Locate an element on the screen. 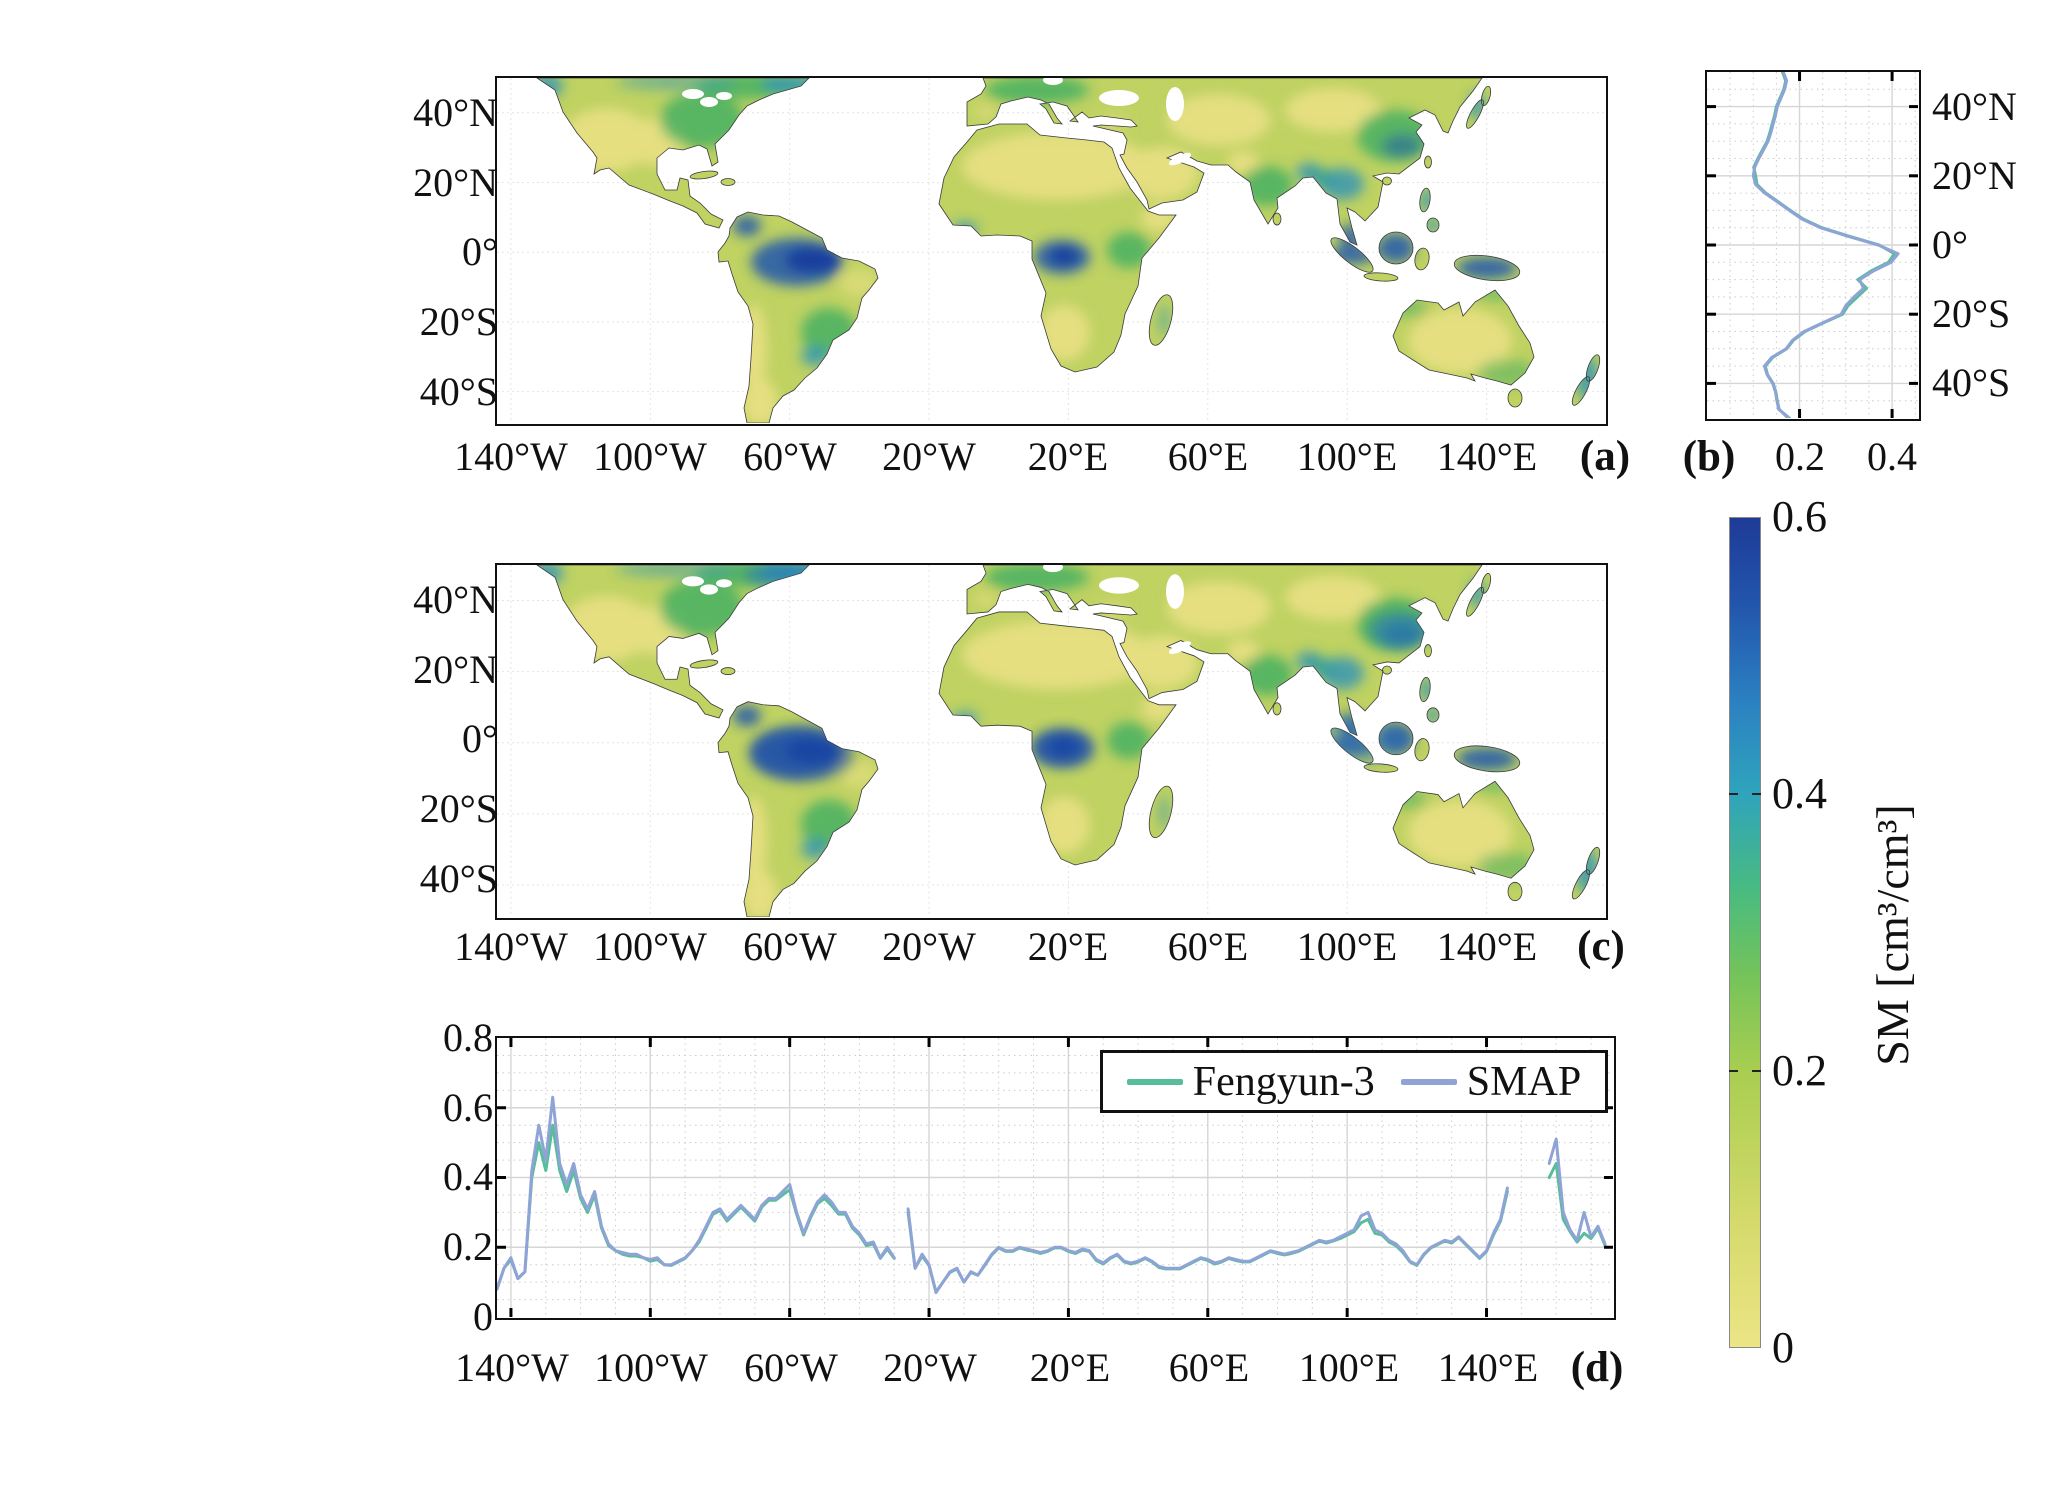 The image size is (2056, 1486). lat-label-b: 0° is located at coordinates (1950, 244).